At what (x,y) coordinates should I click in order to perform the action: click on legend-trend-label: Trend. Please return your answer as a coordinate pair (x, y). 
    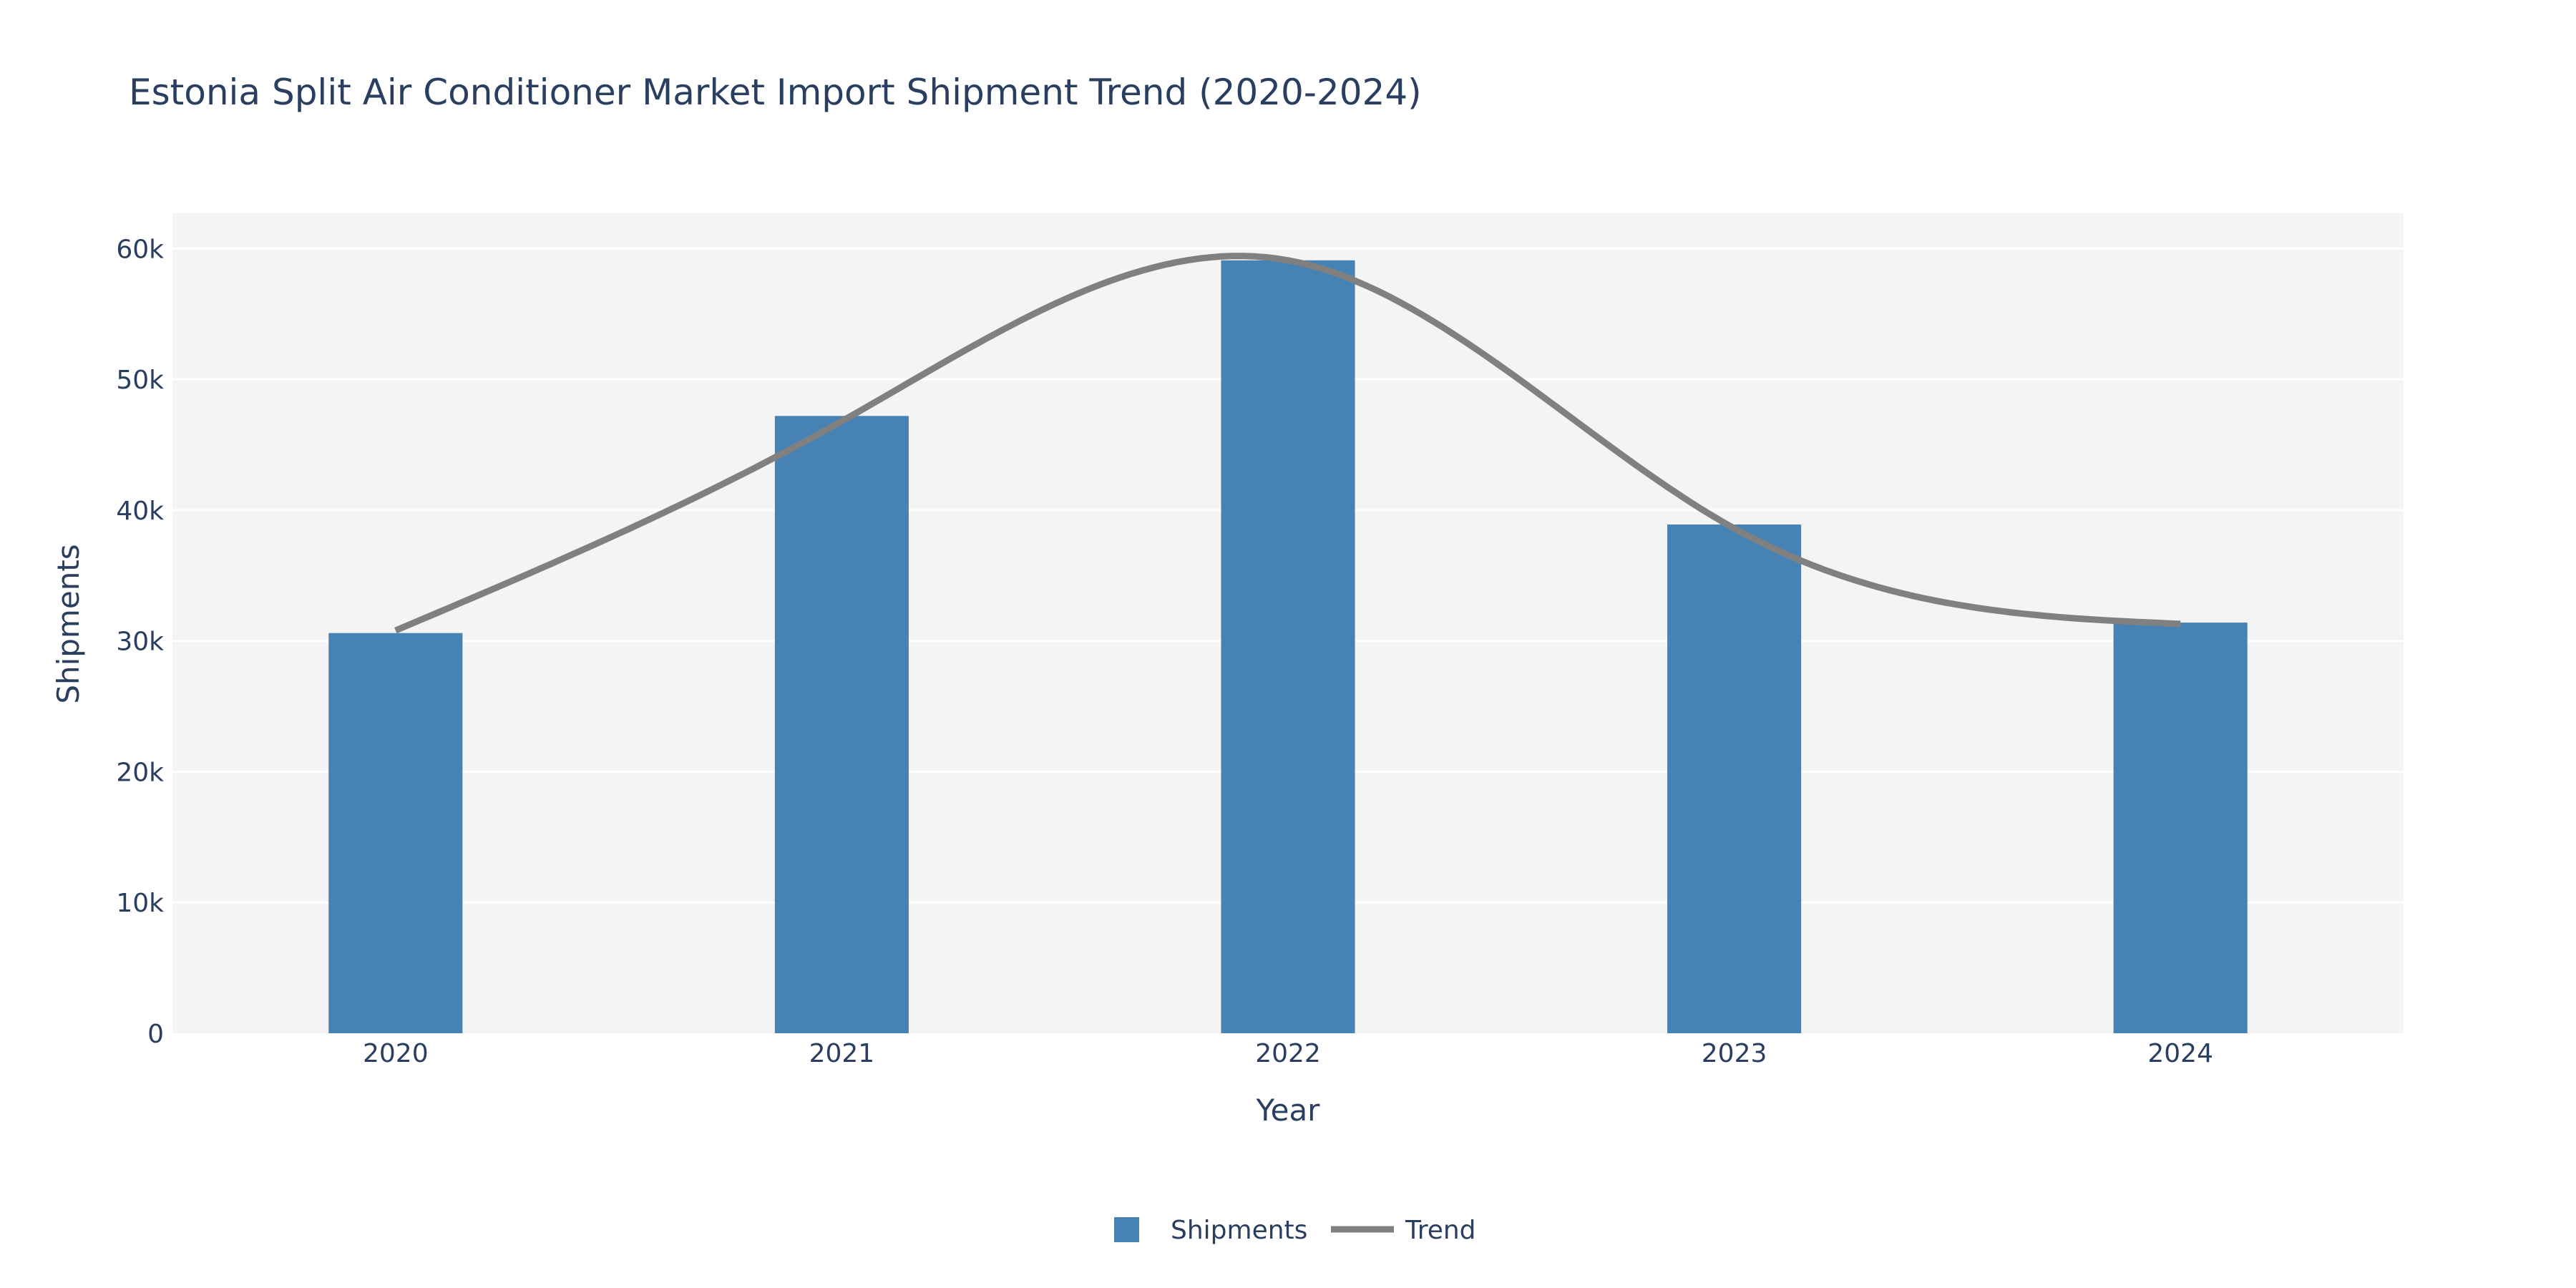
    Looking at the image, I should click on (1440, 1230).